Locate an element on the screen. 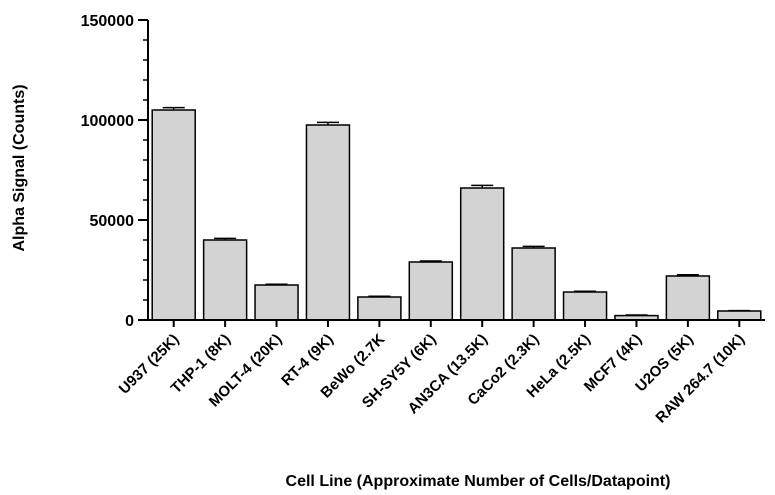 The height and width of the screenshot is (495, 775). y-tick-label: 0 is located at coordinates (129, 321).